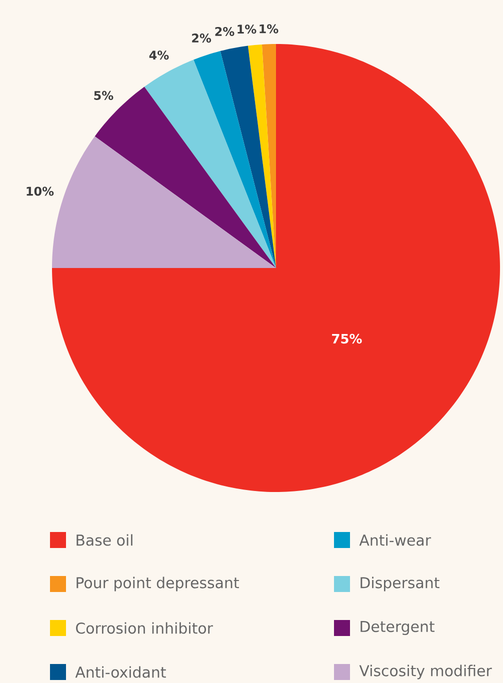  What do you see at coordinates (400, 584) in the screenshot?
I see `legend-label: Dispersant` at bounding box center [400, 584].